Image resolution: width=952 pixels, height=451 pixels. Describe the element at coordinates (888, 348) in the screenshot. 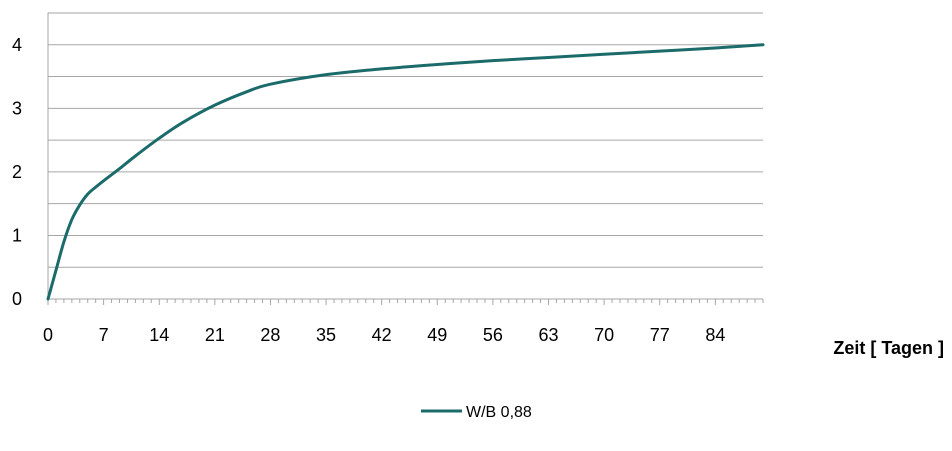

I see `x-axis-title: Zeit [ Tagen ]` at that location.